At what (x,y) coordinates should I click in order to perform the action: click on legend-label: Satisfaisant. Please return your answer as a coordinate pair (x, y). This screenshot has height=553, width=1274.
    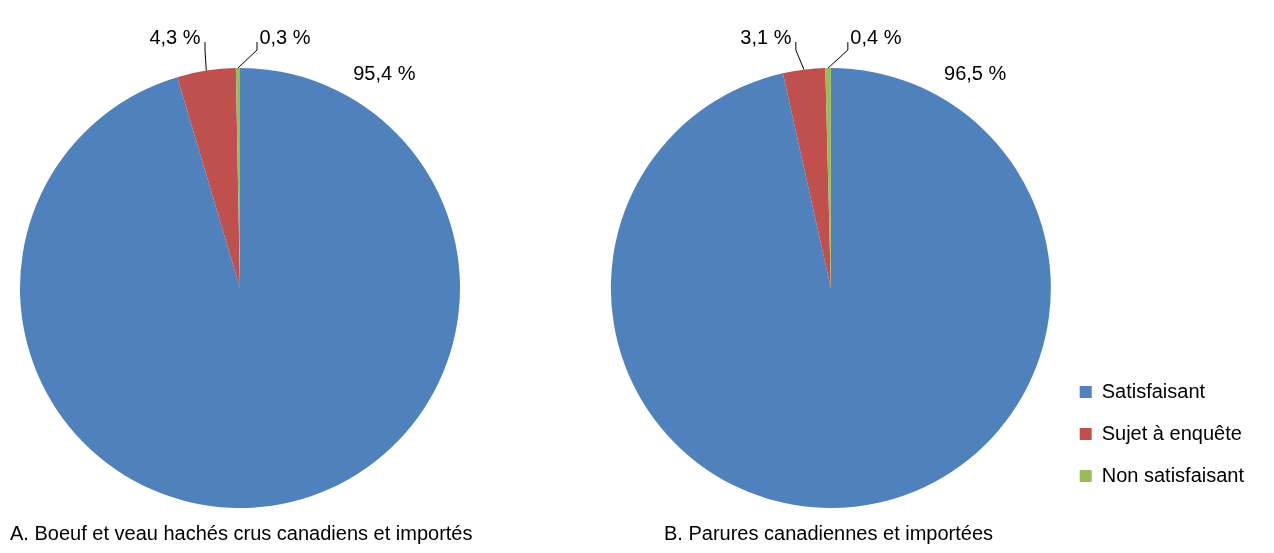
    Looking at the image, I should click on (1153, 390).